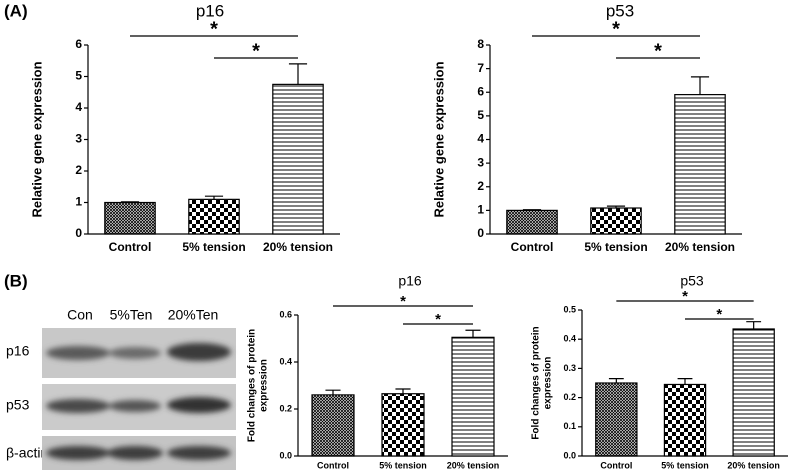  What do you see at coordinates (569, 426) in the screenshot?
I see `y-tick-label: 0.1` at bounding box center [569, 426].